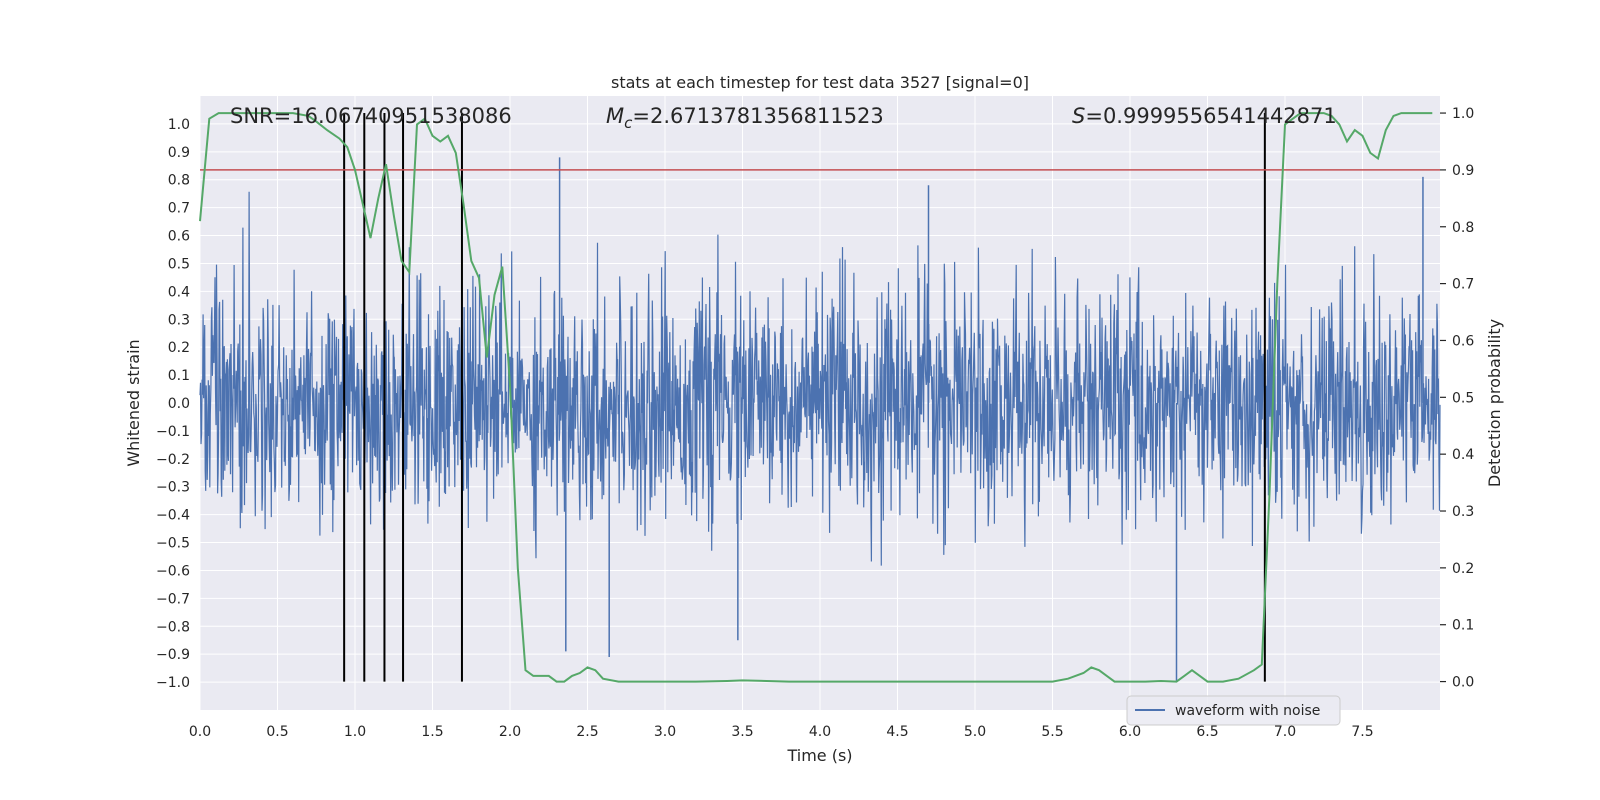  What do you see at coordinates (432, 732) in the screenshot?
I see `x-tick-label: 1.5` at bounding box center [432, 732].